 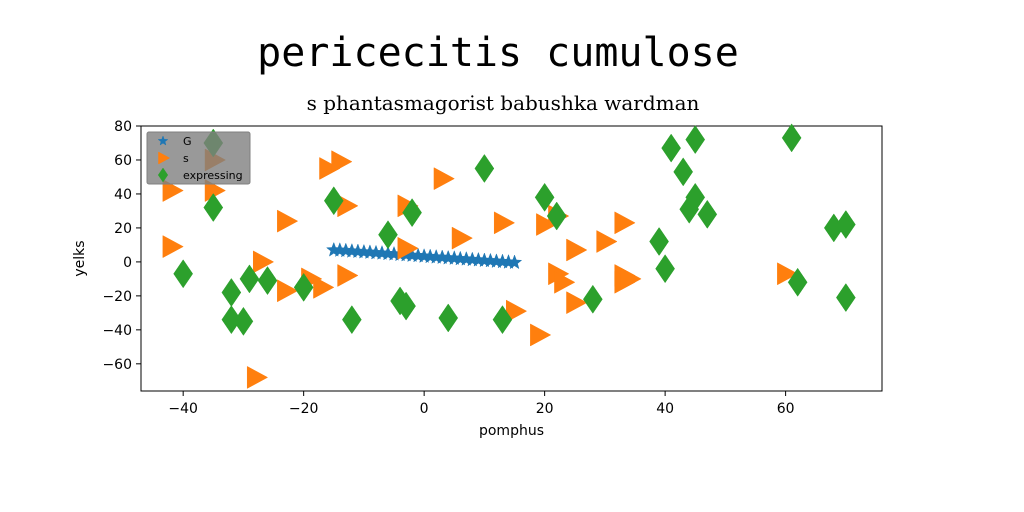 I want to click on x-tick-label: 20, so click(x=545, y=409).